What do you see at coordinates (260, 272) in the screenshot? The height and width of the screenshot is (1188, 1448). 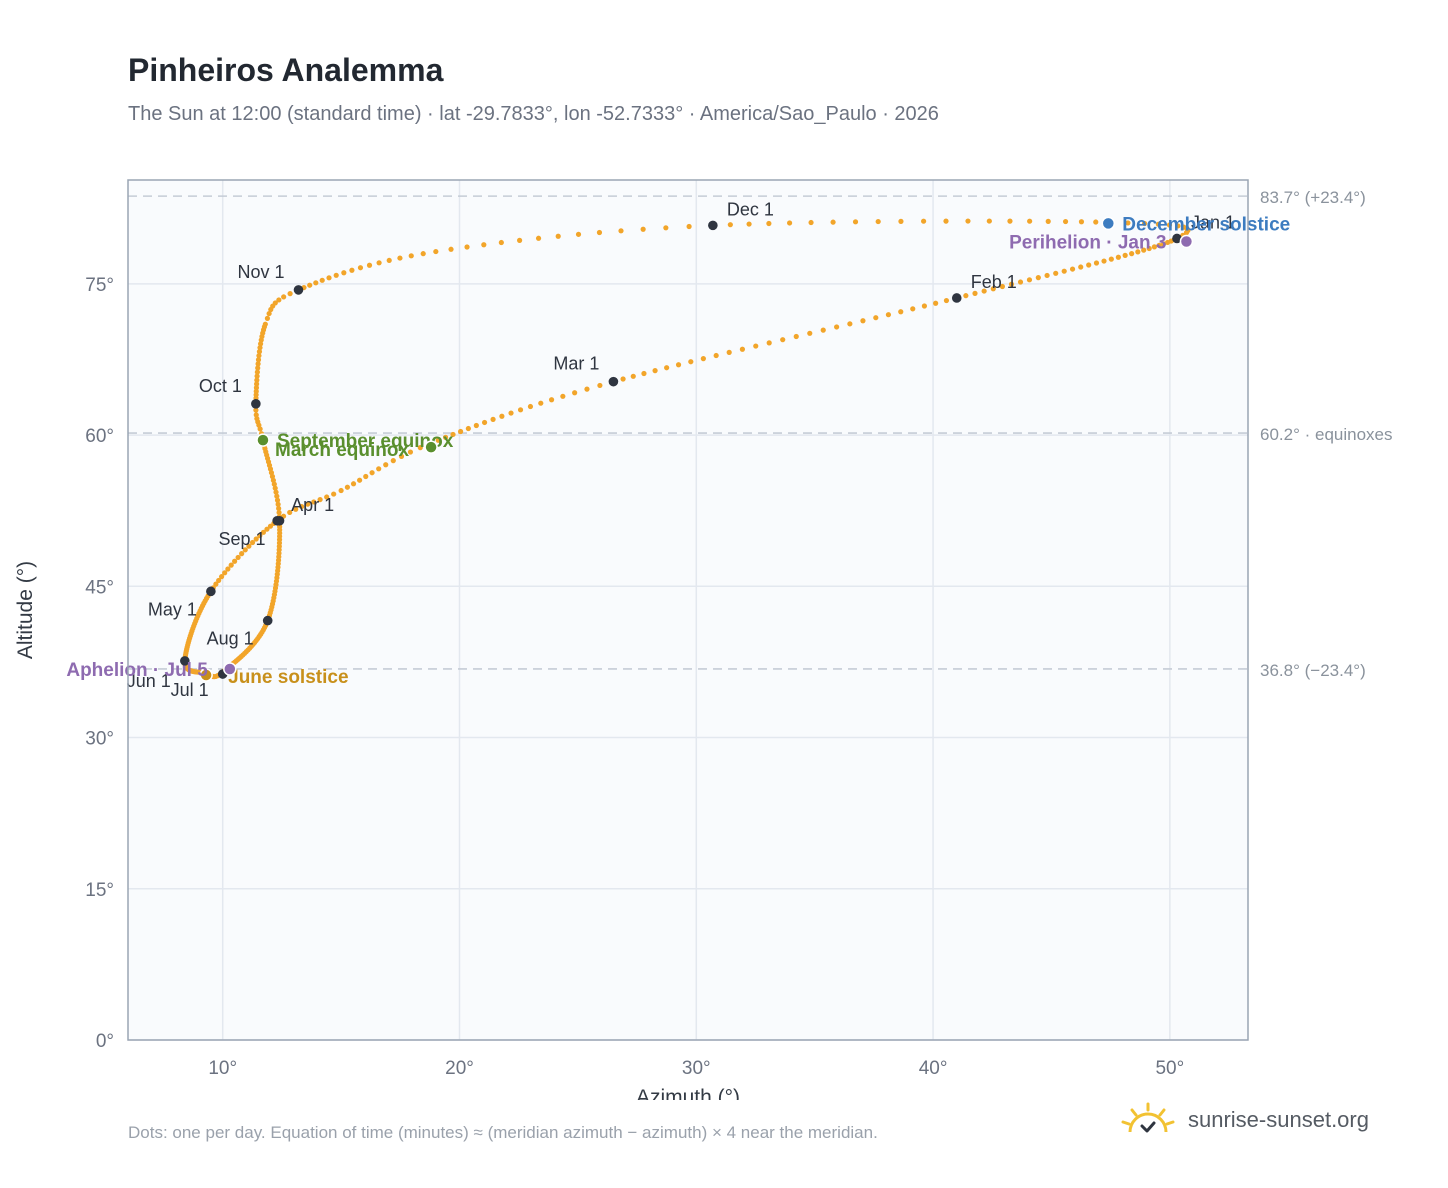 I see `month-label: Nov 1` at bounding box center [260, 272].